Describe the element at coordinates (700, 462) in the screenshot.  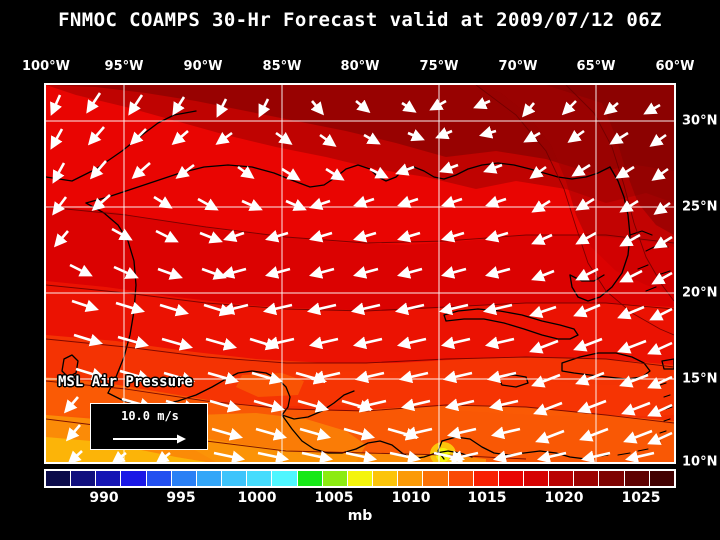
I see `lat-tick-right-10n: 10°N` at that location.